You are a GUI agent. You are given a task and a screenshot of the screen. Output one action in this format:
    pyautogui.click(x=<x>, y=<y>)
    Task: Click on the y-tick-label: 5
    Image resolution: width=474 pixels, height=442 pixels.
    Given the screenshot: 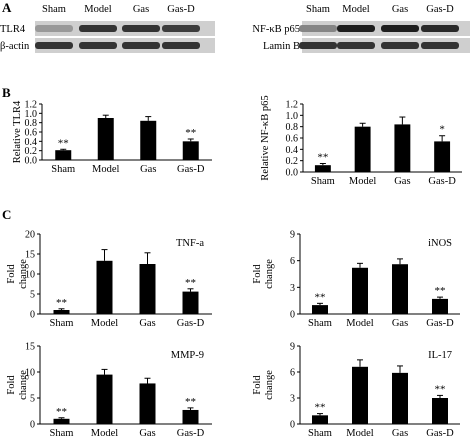 What is the action you would take?
    pyautogui.click(x=32, y=295)
    